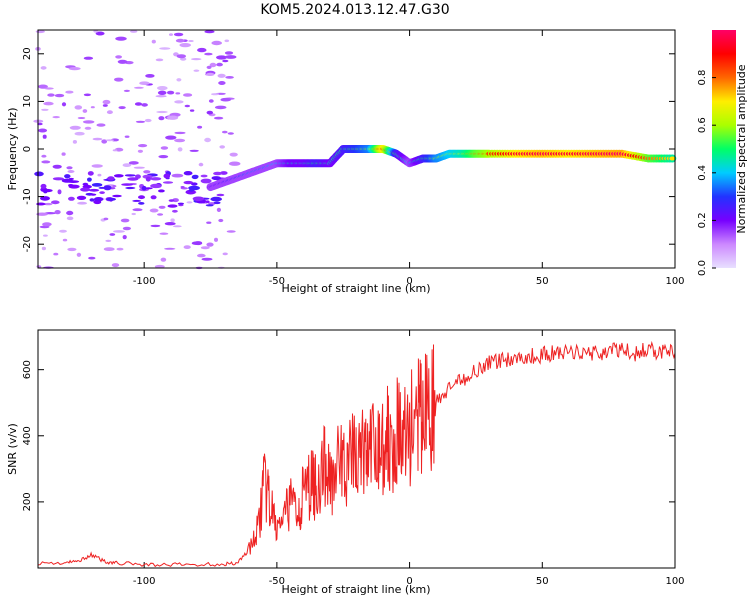 The image size is (750, 604). Describe the element at coordinates (27, 435) in the screenshot. I see `y-tick-label: 400` at that location.